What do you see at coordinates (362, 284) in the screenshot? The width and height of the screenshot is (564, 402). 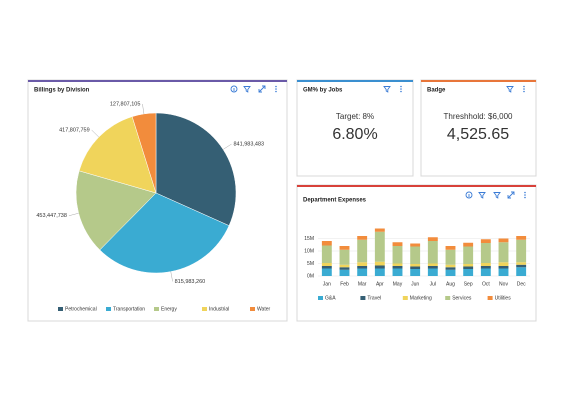 I see `x-tick-label: Mar` at bounding box center [362, 284].